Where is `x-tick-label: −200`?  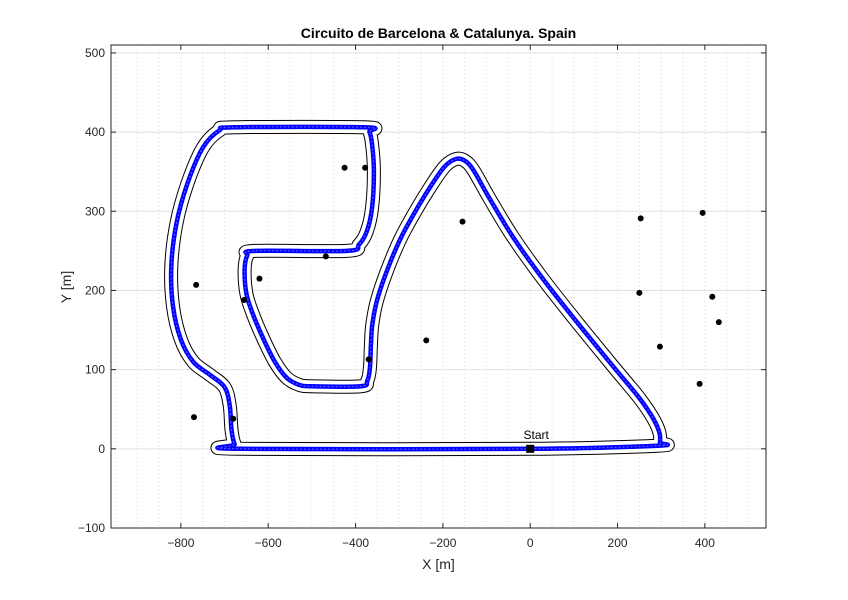 x-tick-label: −200 is located at coordinates (442, 543).